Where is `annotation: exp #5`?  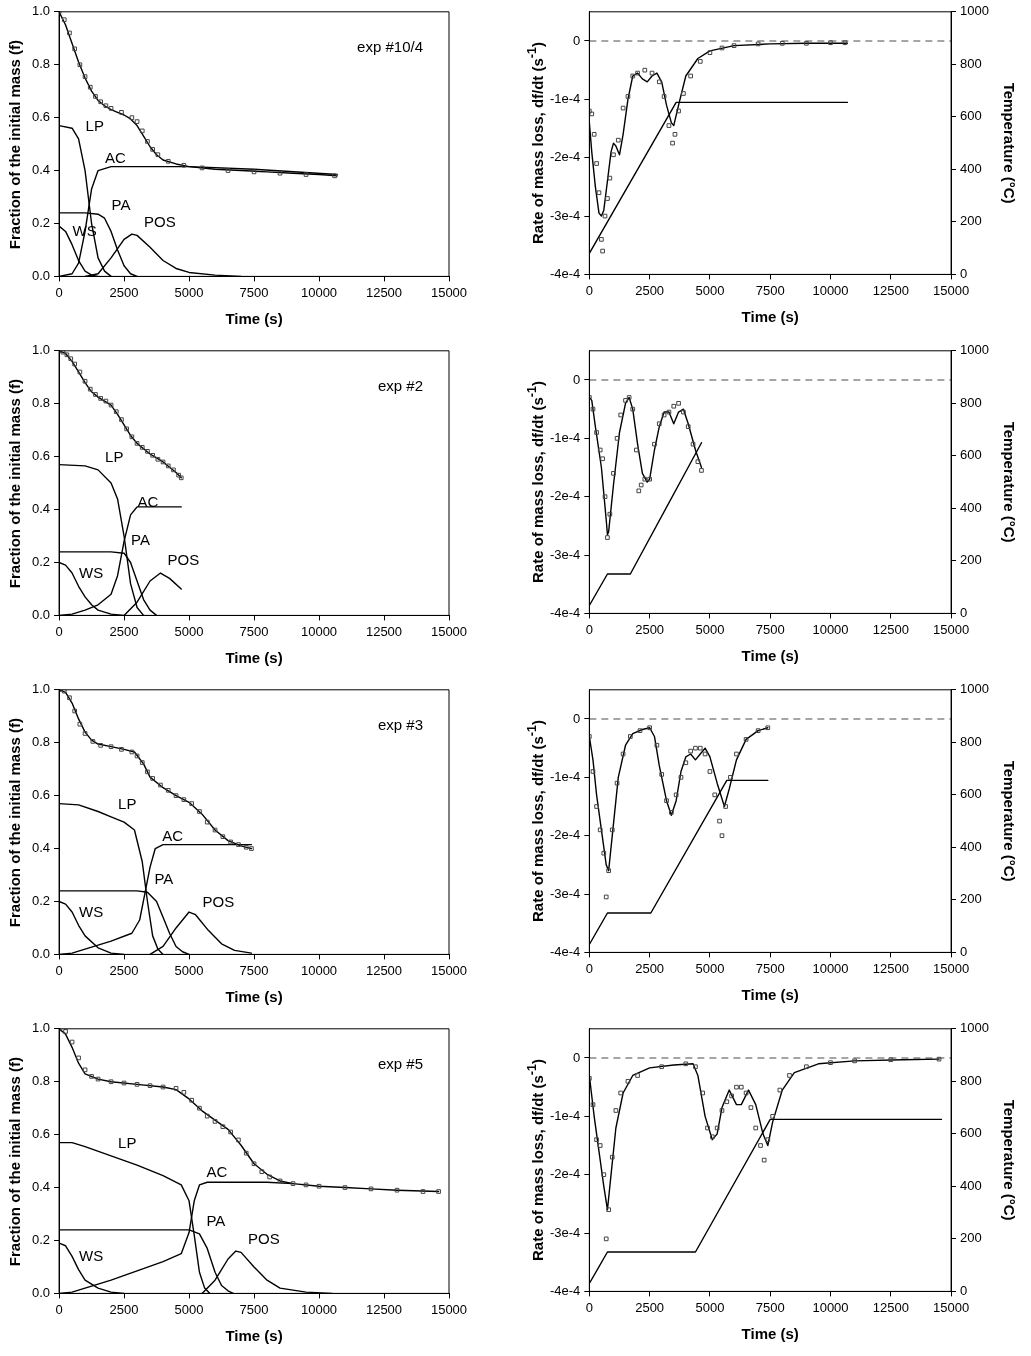 annotation: exp #5 is located at coordinates (400, 1063).